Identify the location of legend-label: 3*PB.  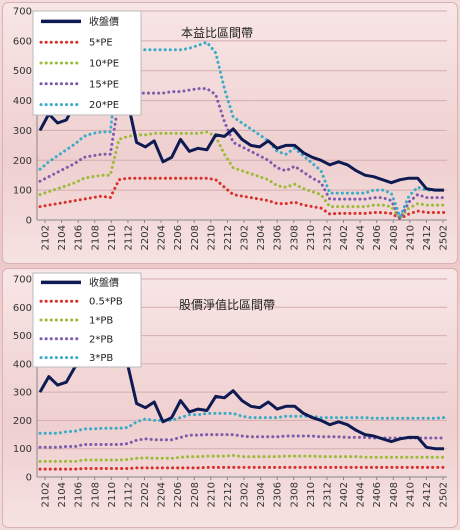
(101, 358).